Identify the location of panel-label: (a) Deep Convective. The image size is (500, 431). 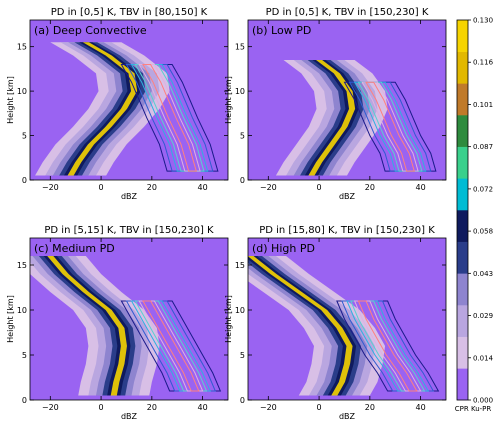
(90, 30).